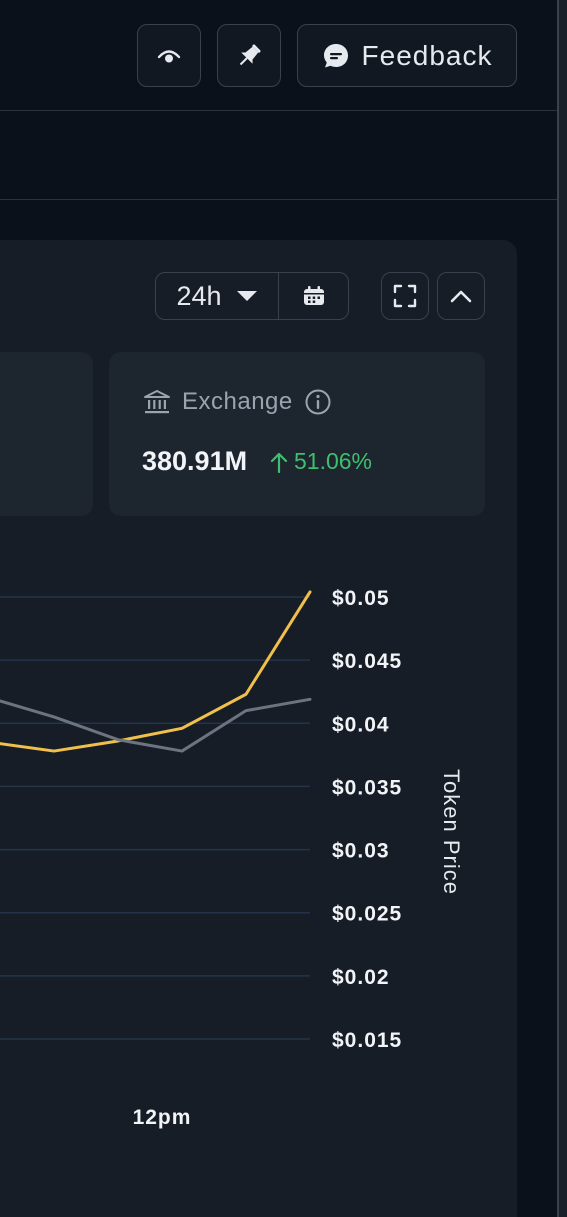 This screenshot has height=1217, width=567. I want to click on y-tick-label: $0.04, so click(361, 724).